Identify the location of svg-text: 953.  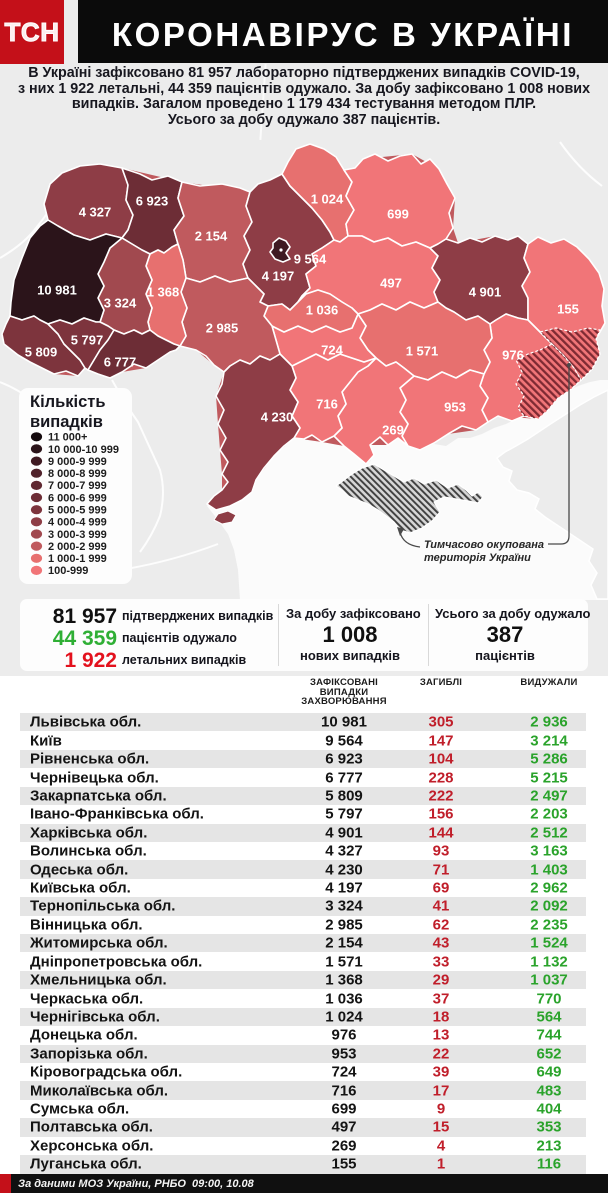
(455, 407).